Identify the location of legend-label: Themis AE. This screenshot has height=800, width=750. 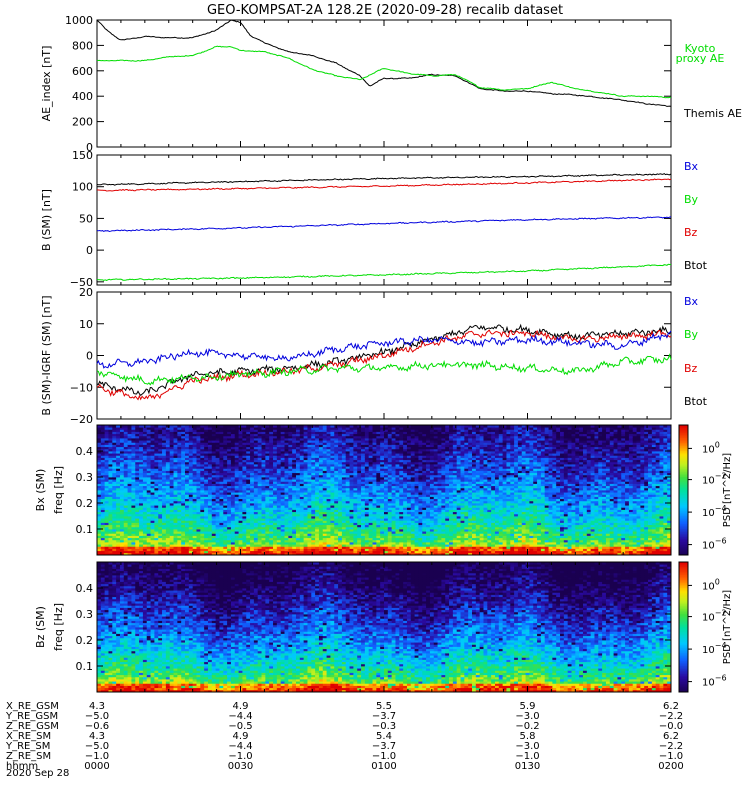
(712, 113).